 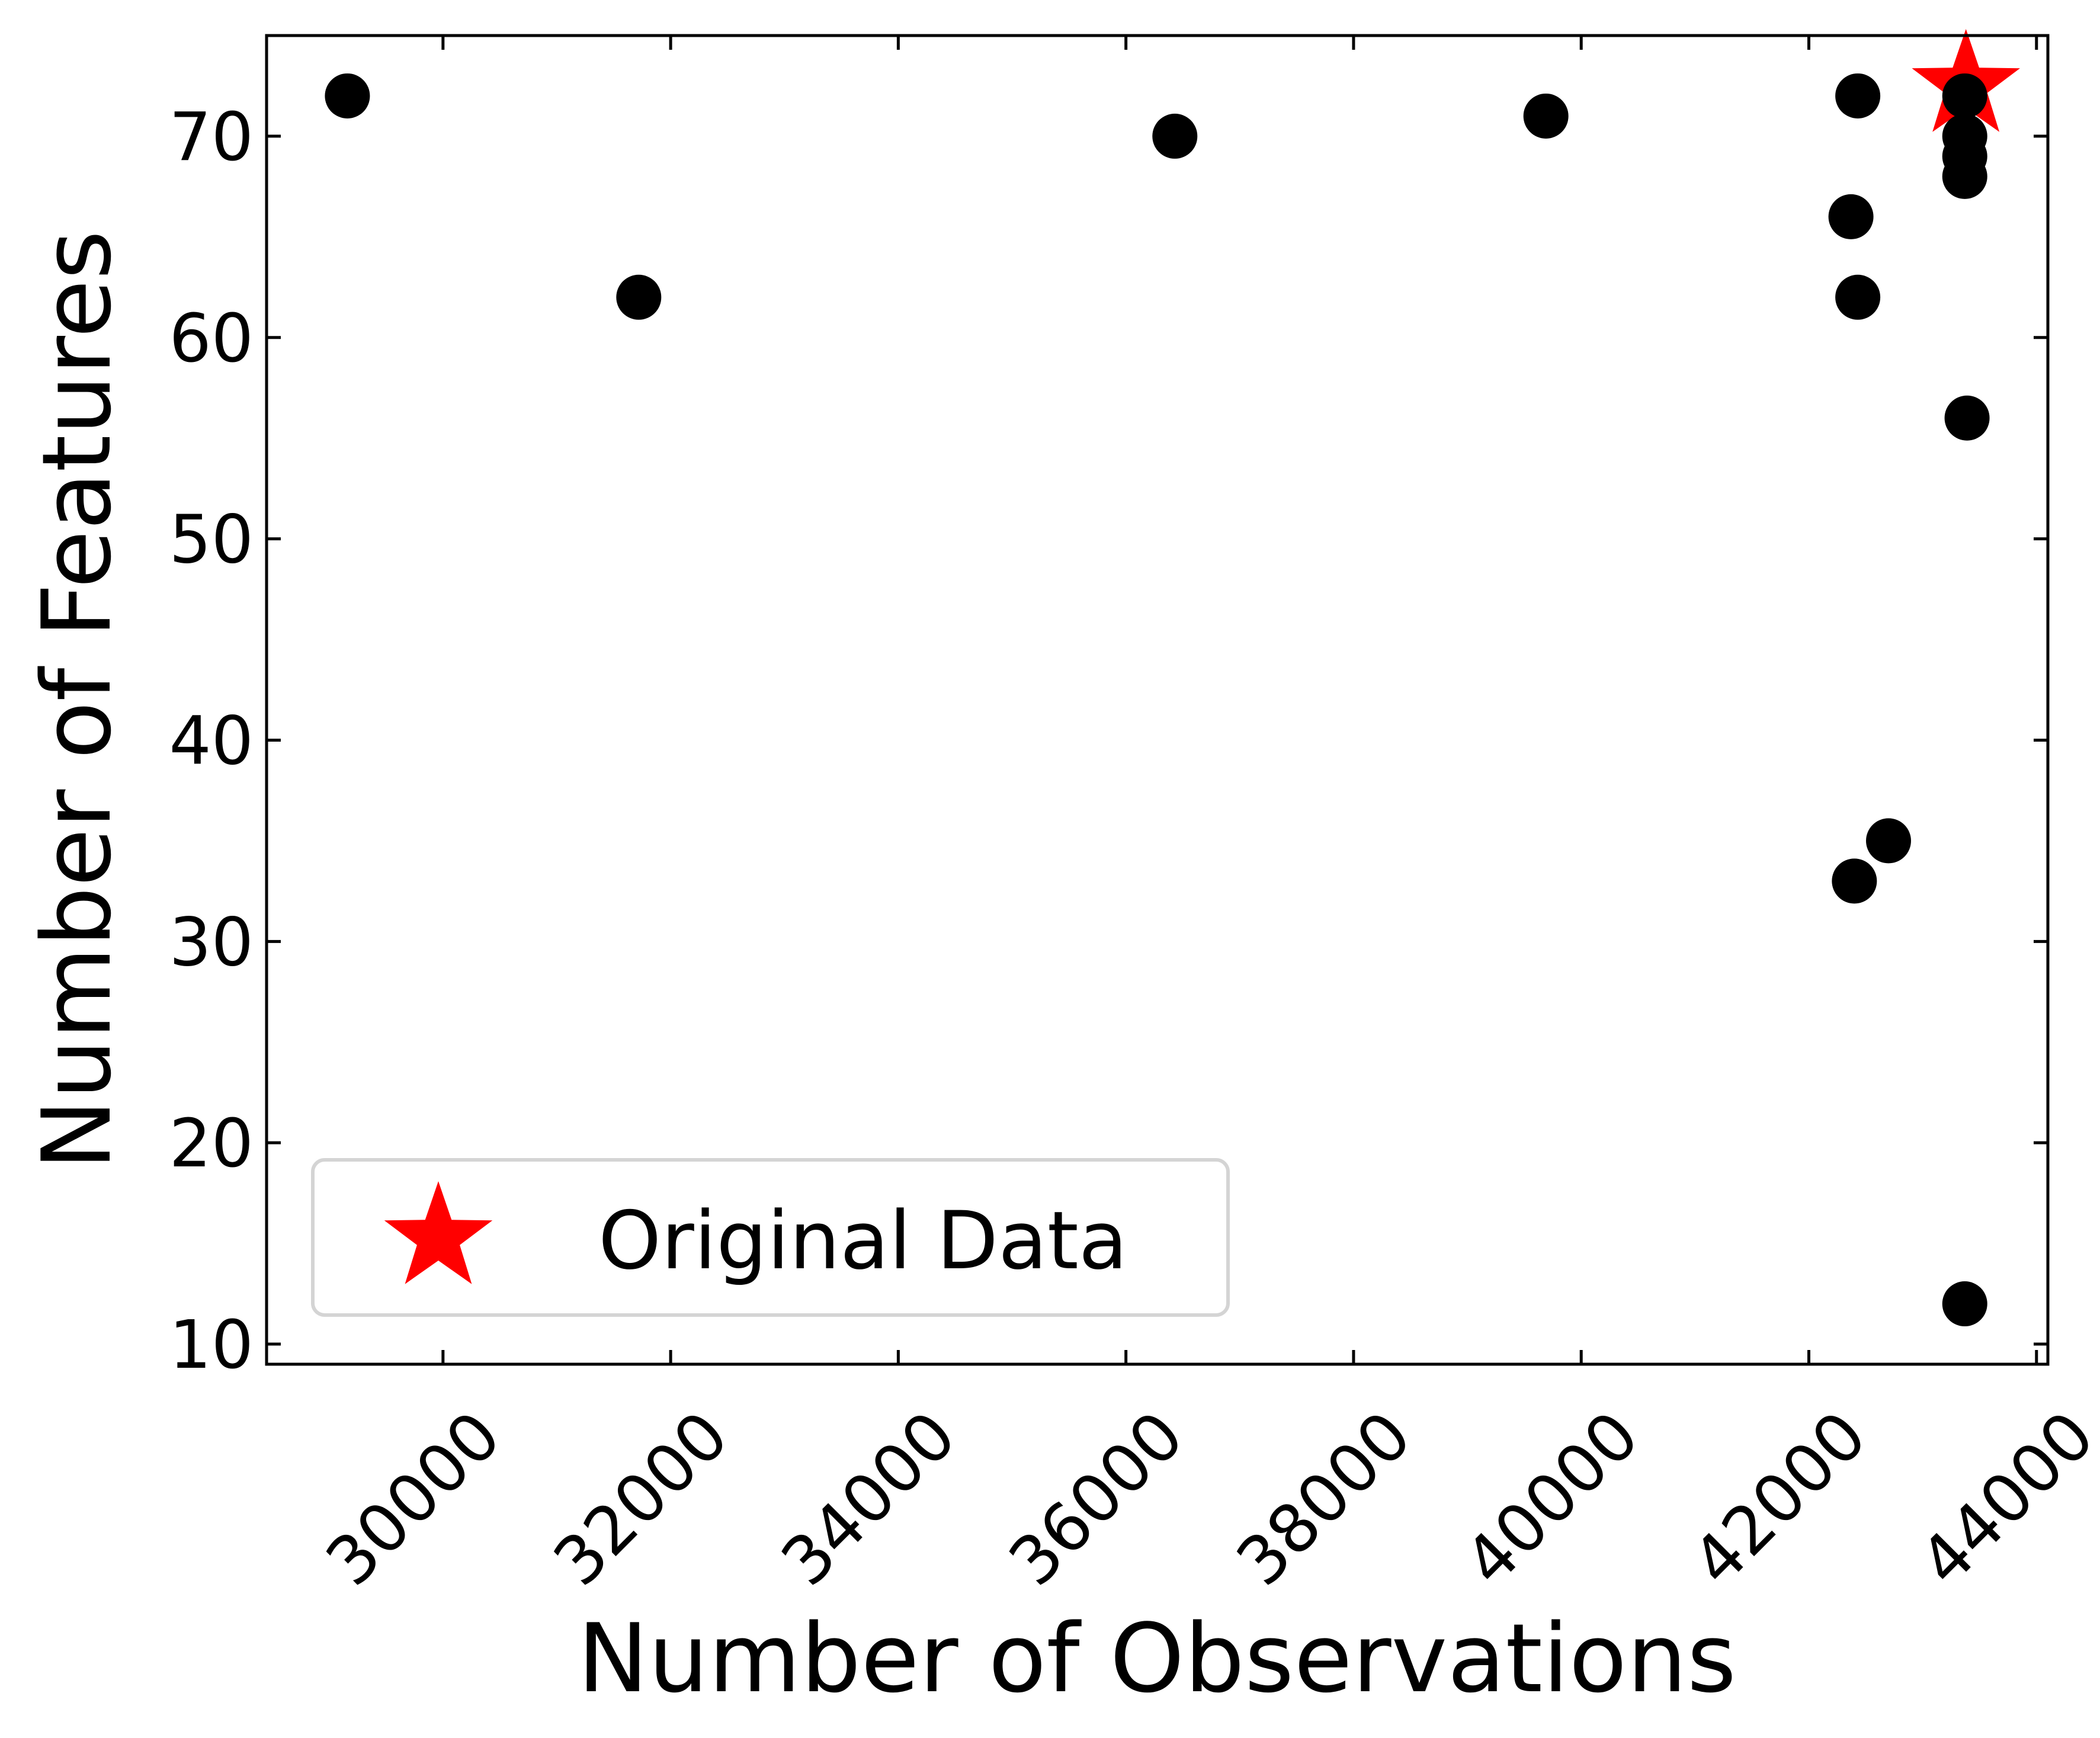 I want to click on x-axis-label: Number of Observations, so click(x=1157, y=1658).